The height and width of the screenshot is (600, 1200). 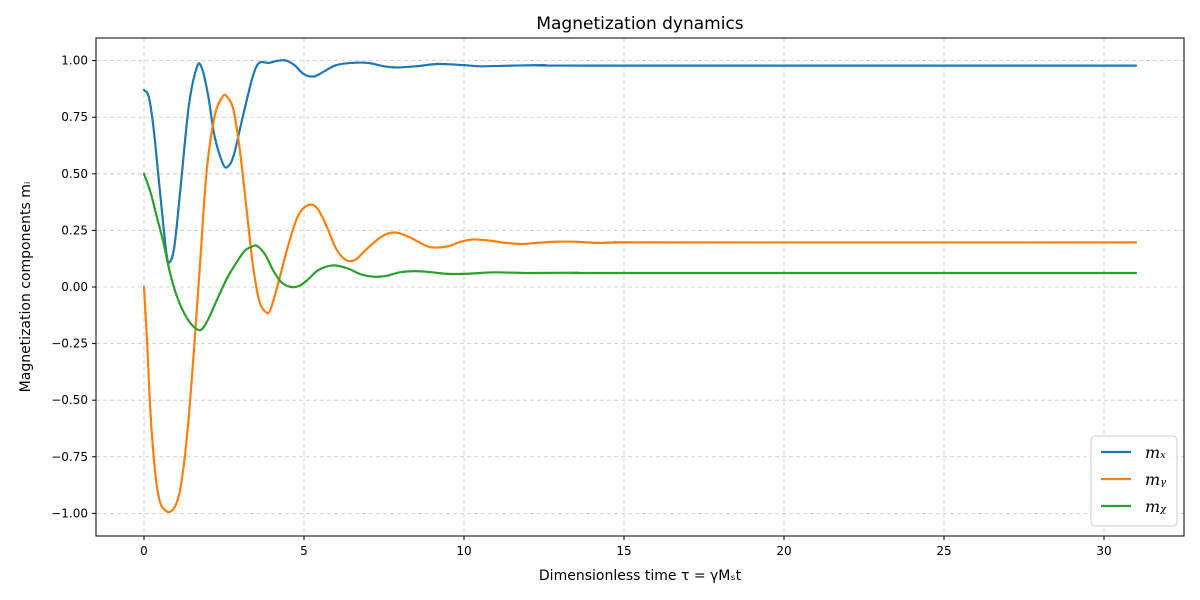 What do you see at coordinates (640, 576) in the screenshot?
I see `x-axis-label: Dimensionless time τ = γMₛt` at bounding box center [640, 576].